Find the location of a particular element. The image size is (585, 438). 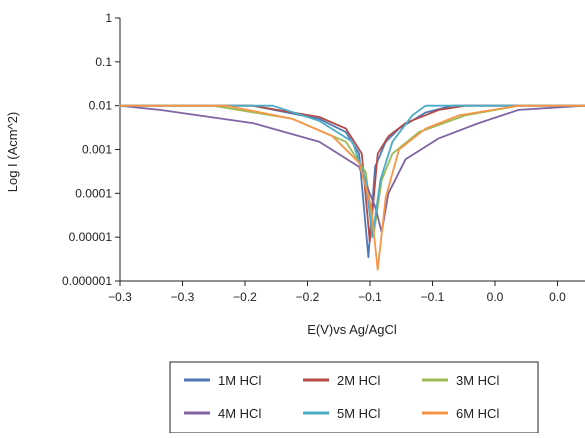

y-tick-label: 0.000001 is located at coordinates (87, 281).